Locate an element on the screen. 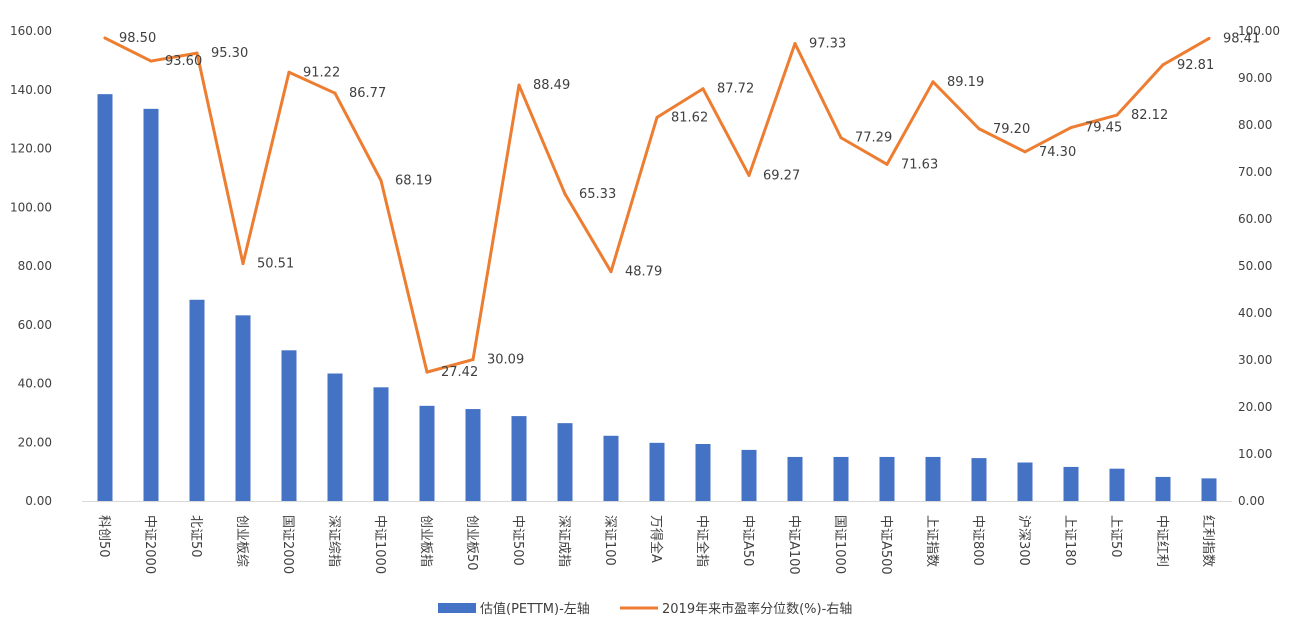 The height and width of the screenshot is (630, 1302). line-data-label: 86.77 is located at coordinates (367, 93).